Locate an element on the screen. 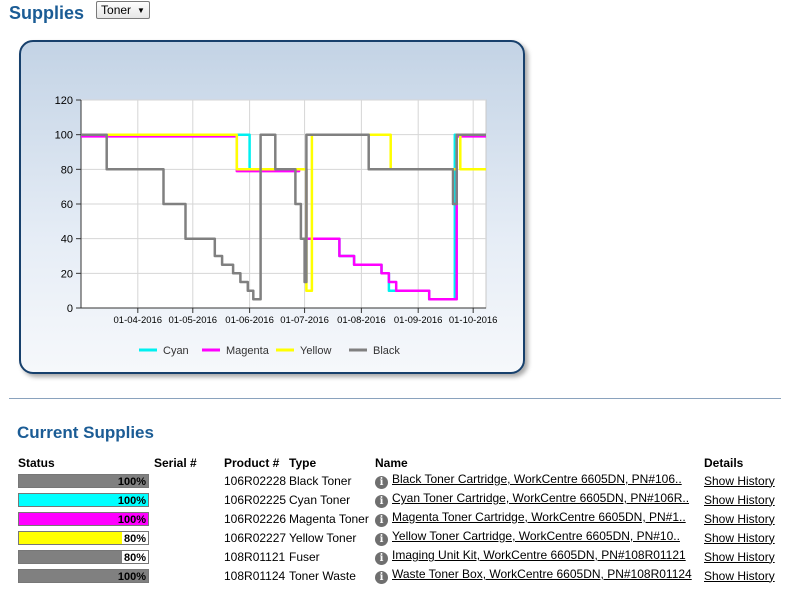 The image size is (800, 595). page-title: Supplies is located at coordinates (47, 12).